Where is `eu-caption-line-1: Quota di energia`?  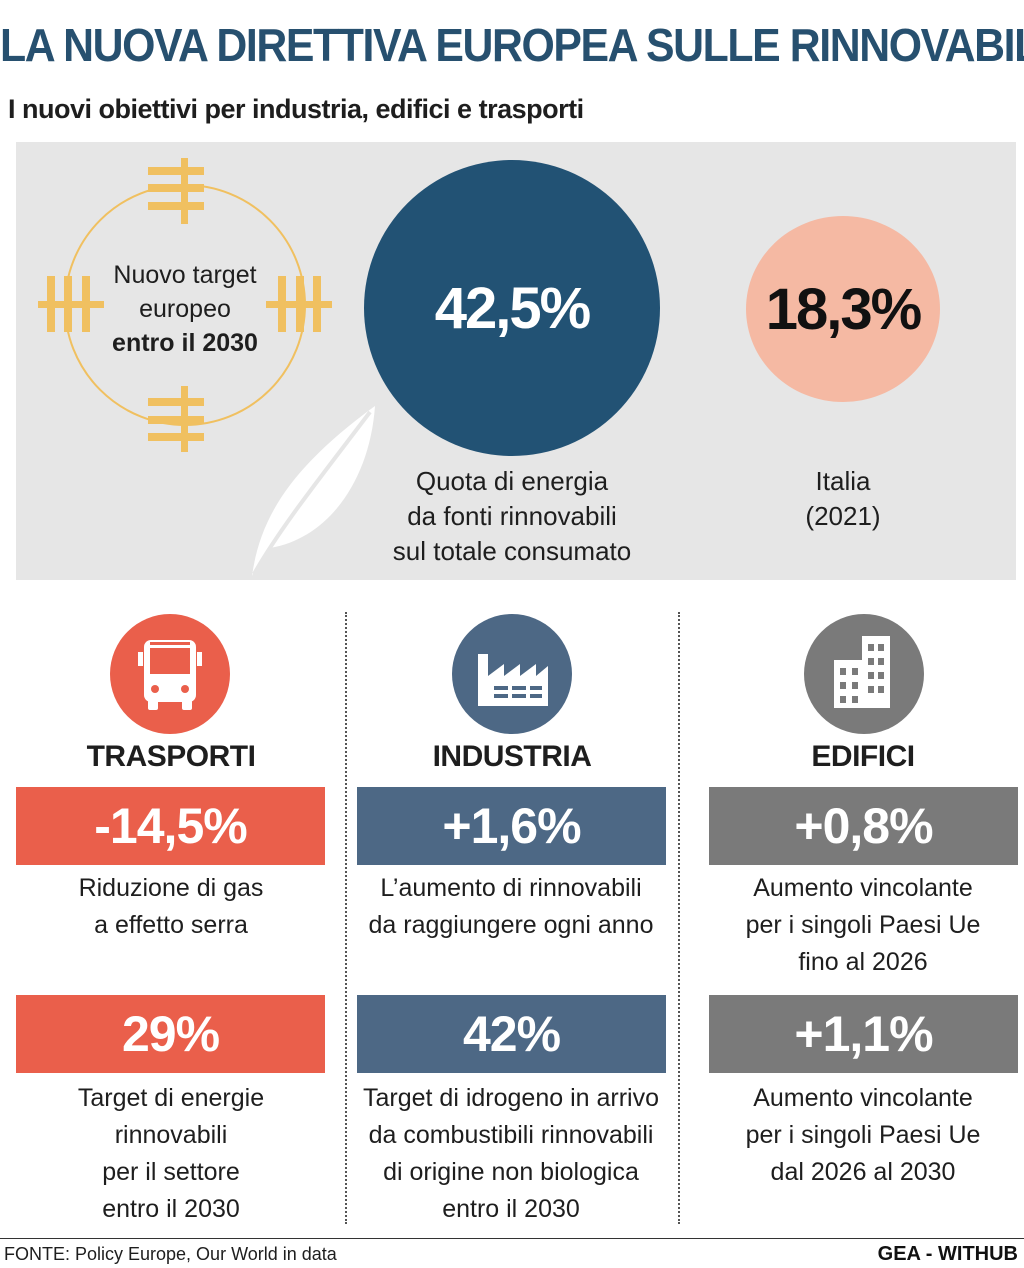 eu-caption-line-1: Quota di energia is located at coordinates (512, 481).